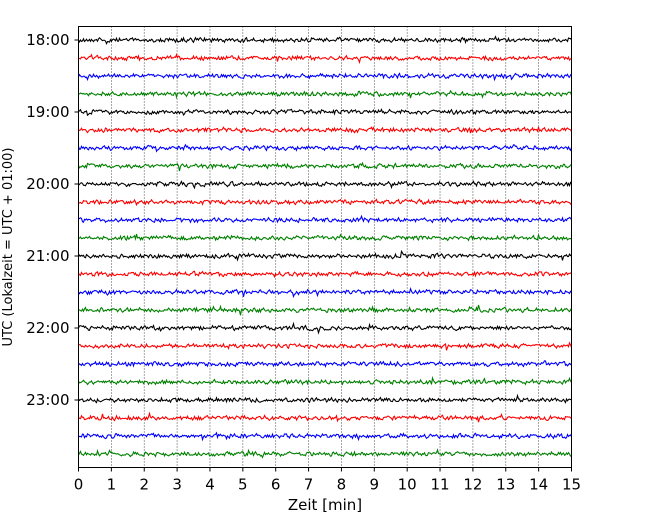 The image size is (650, 520). Describe the element at coordinates (327, 480) in the screenshot. I see `x-axis: 0 1 2 3 4 5 6 7 8 9 10 11 12 13 14 15` at that location.